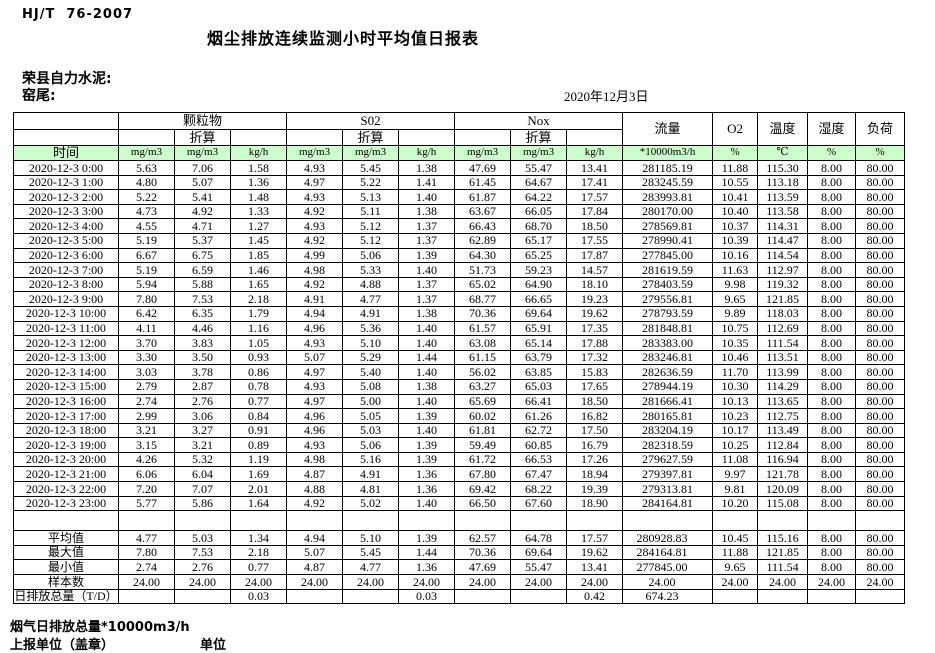  I want to click on cell-value: 5.45, so click(371, 168).